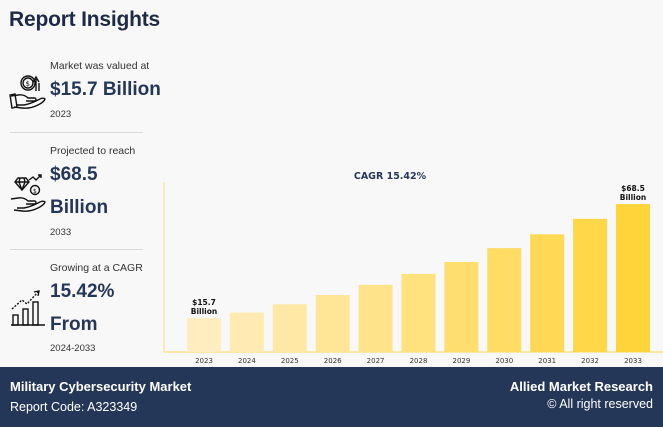  What do you see at coordinates (633, 278) in the screenshot?
I see `bar-2033` at bounding box center [633, 278].